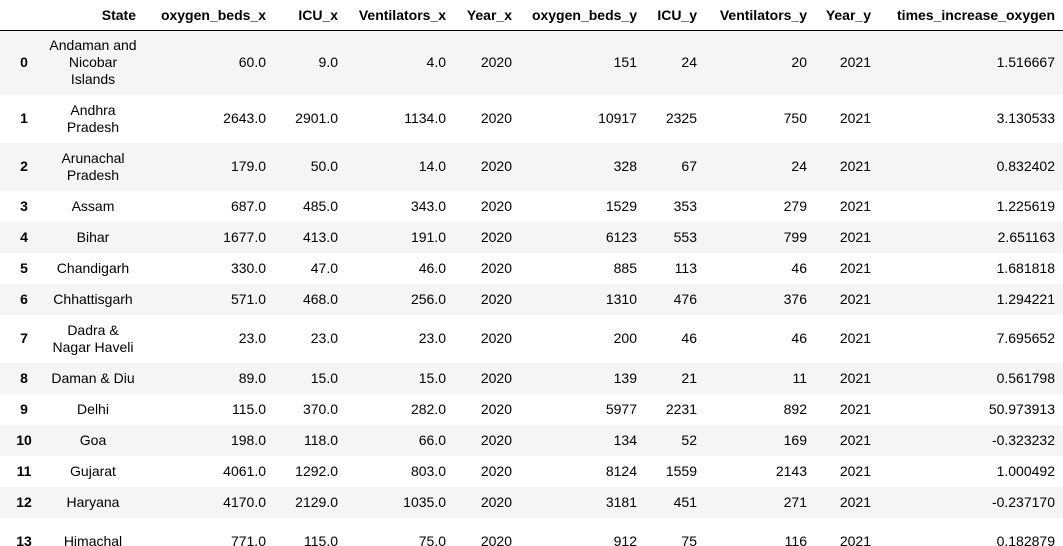 Image resolution: width=1063 pixels, height=546 pixels. What do you see at coordinates (681, 408) in the screenshot?
I see `cell-icu-y: 2231` at bounding box center [681, 408].